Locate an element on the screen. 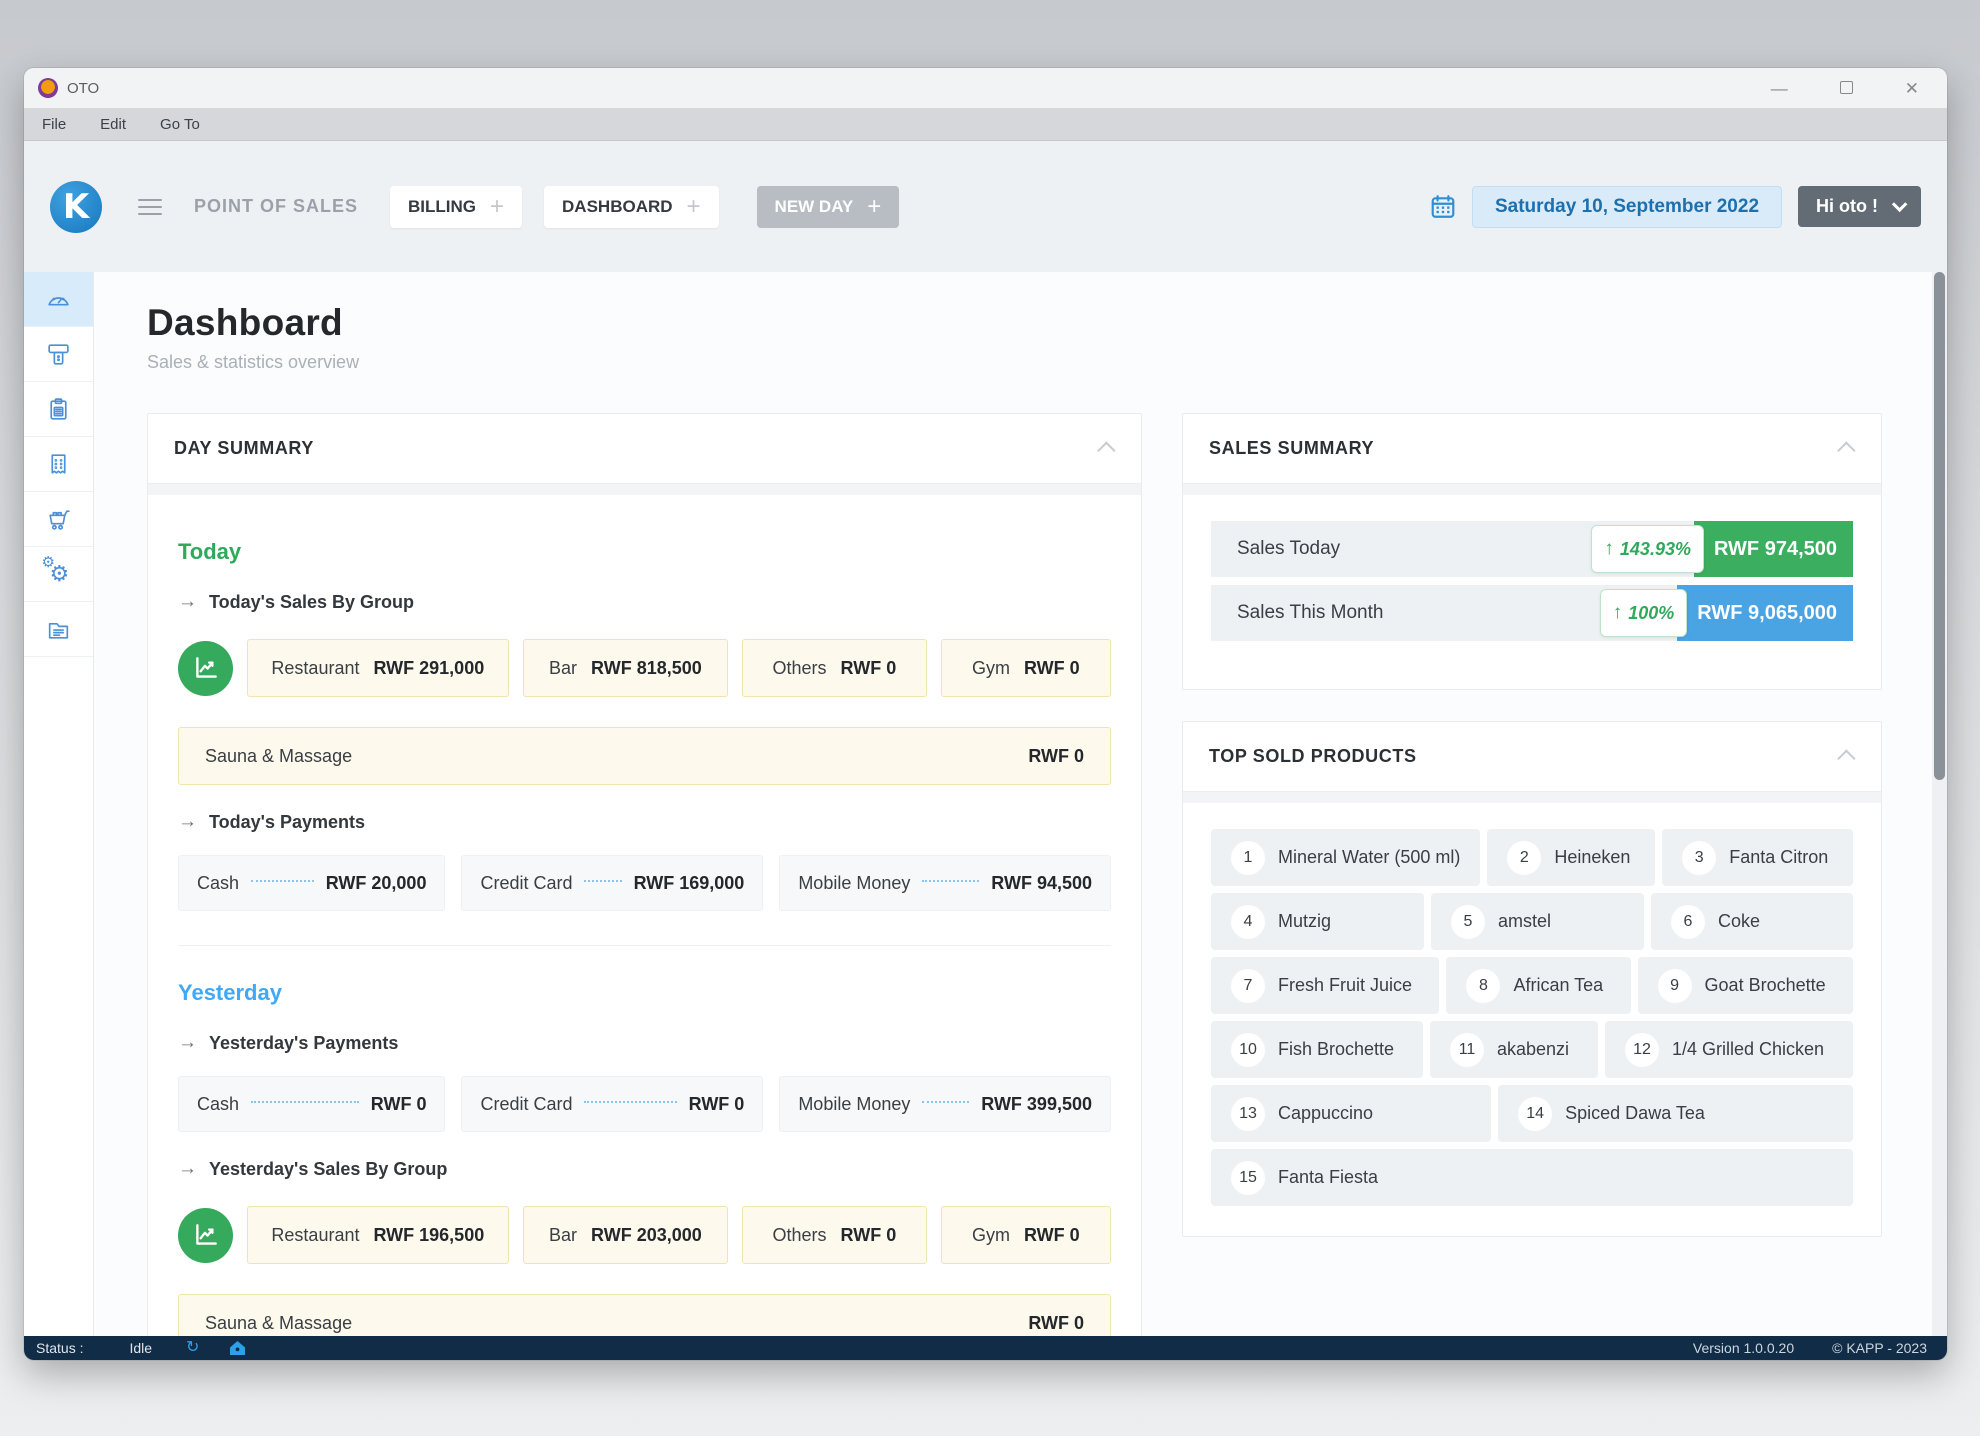  group-stat-bar: Bar RWF 203,000 is located at coordinates (625, 1235).